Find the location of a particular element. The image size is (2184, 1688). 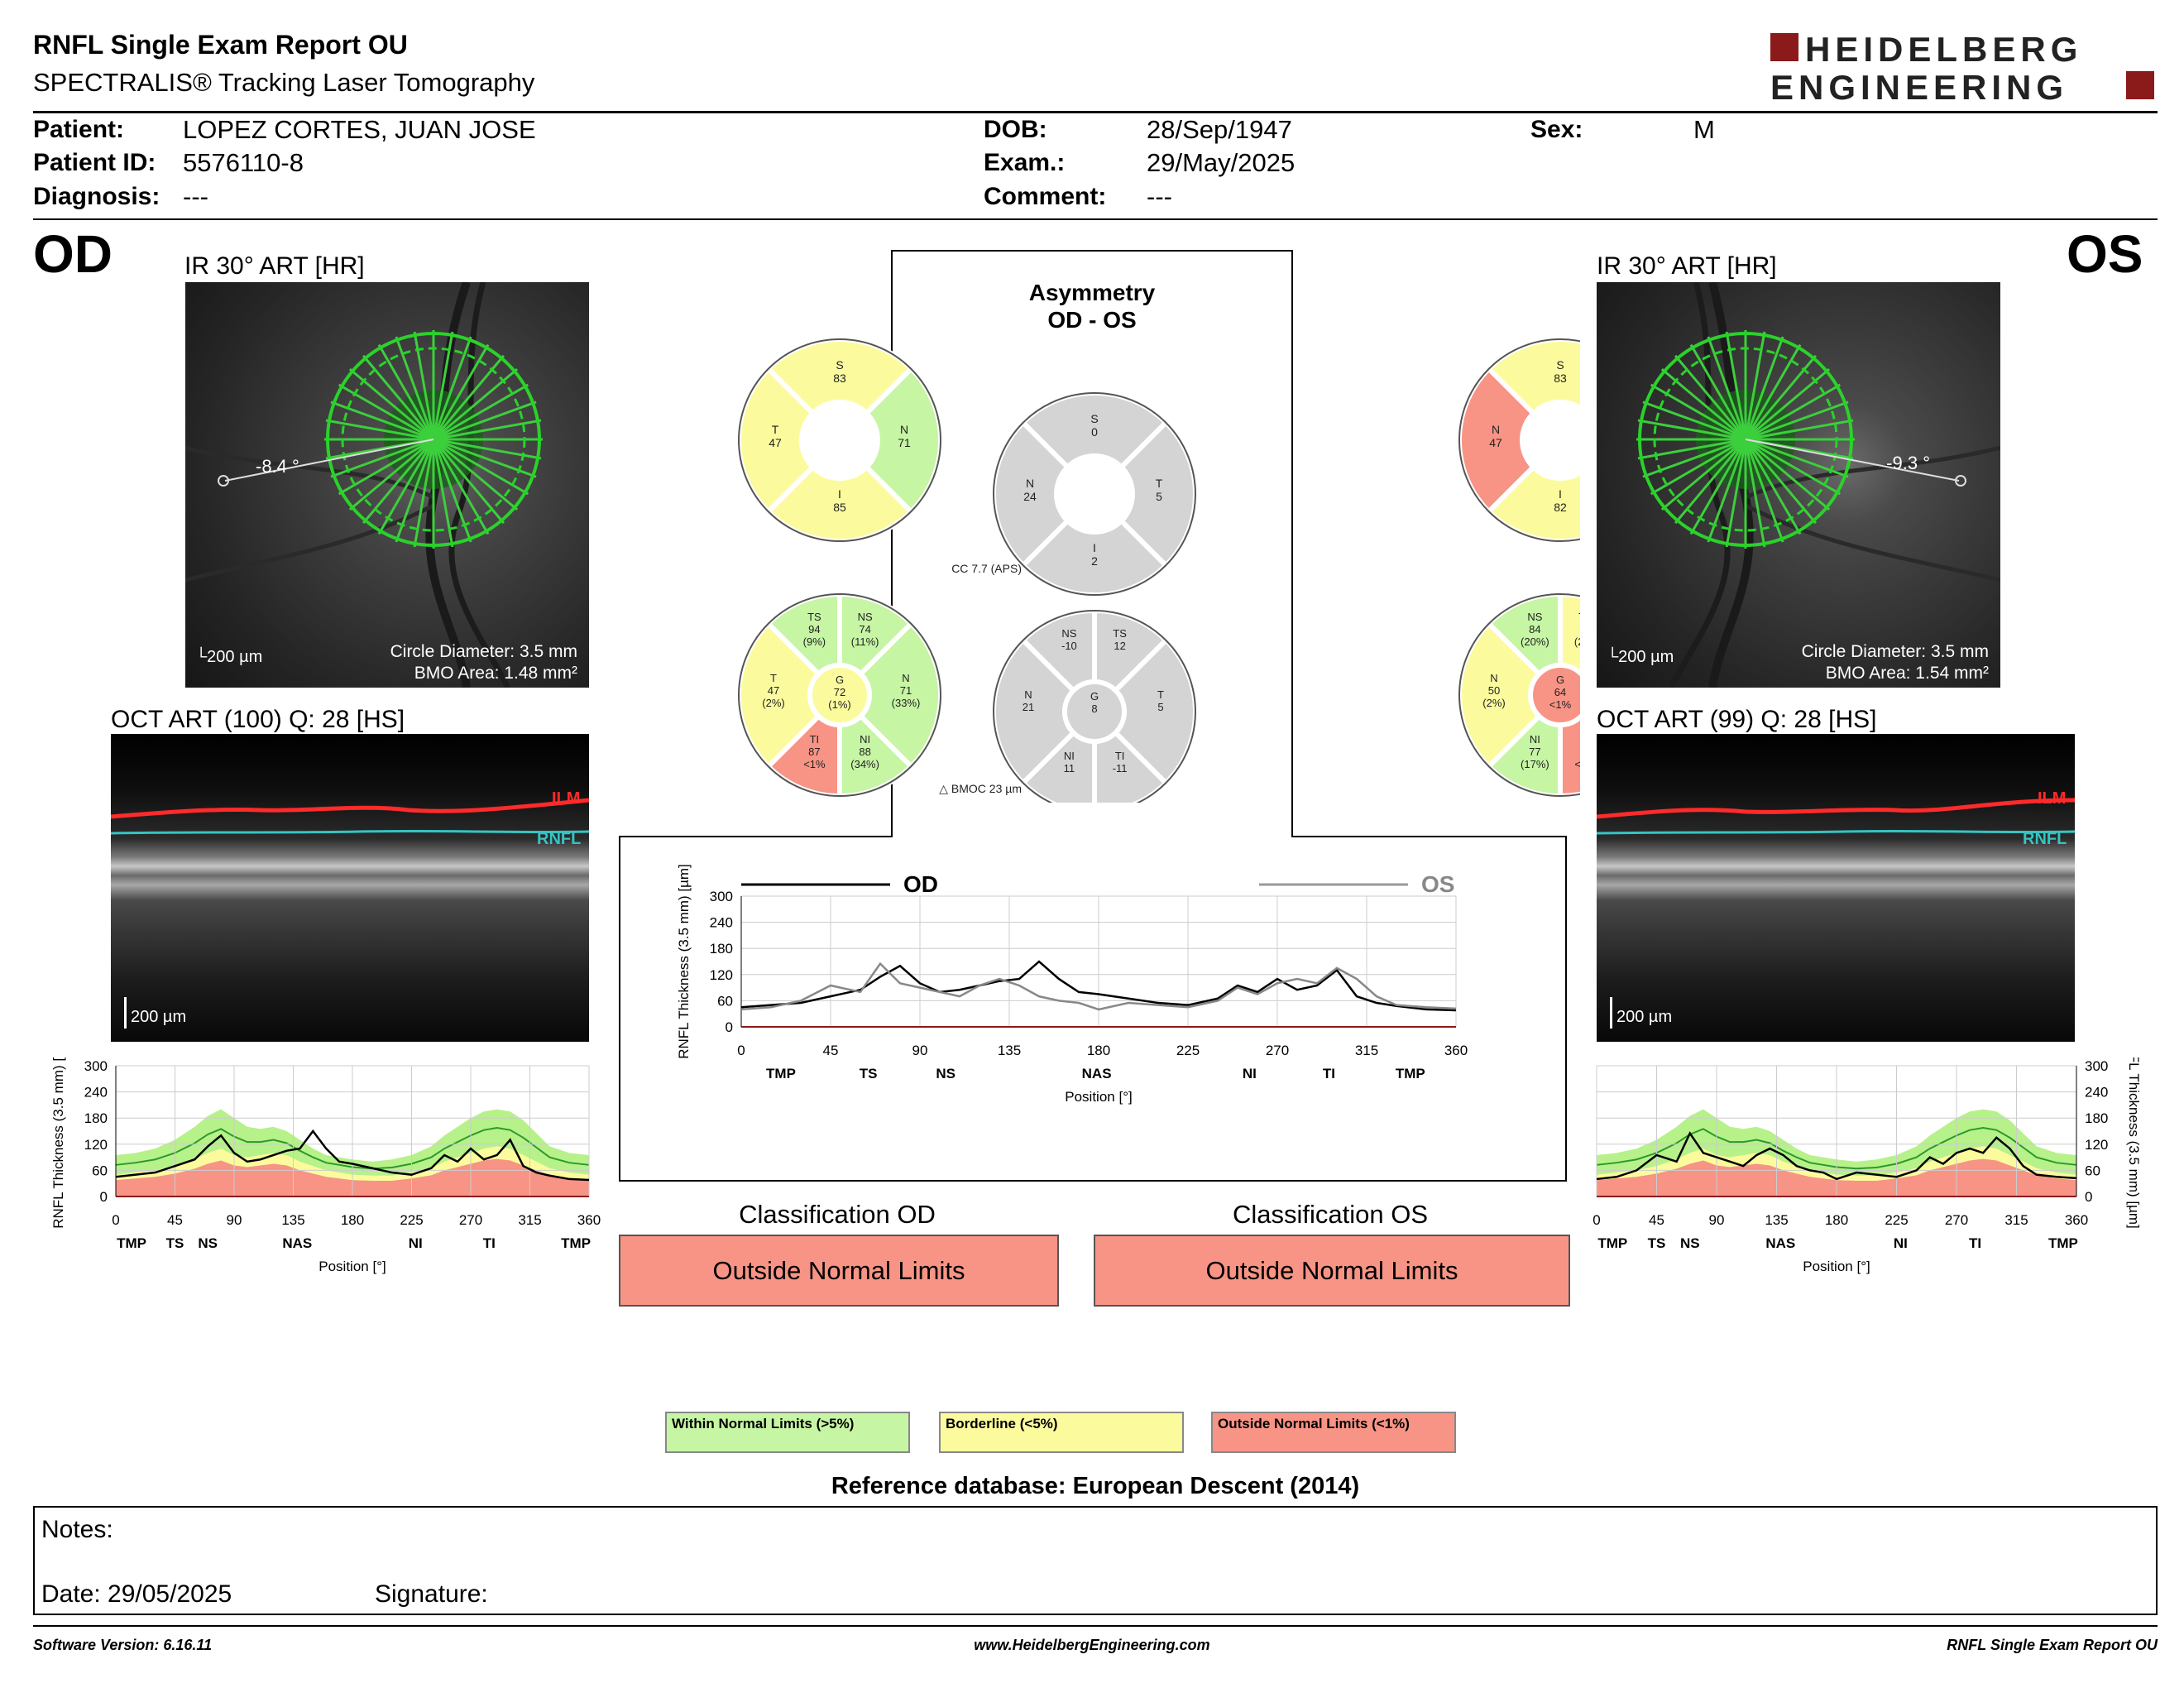

sector-label-TI: TI98<1% is located at coordinates (1577, 751).